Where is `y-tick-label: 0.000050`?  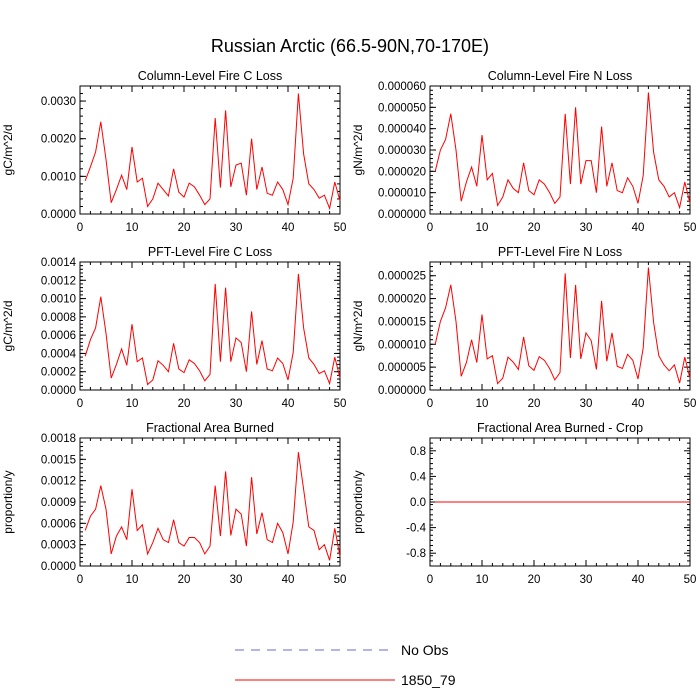
y-tick-label: 0.000050 is located at coordinates (402, 108).